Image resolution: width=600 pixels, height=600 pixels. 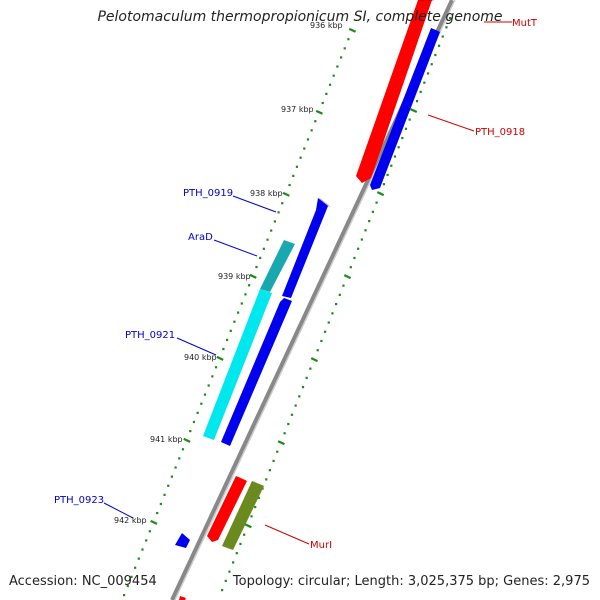 I want to click on accession-text: Accession: NC_009454, so click(x=83, y=581).